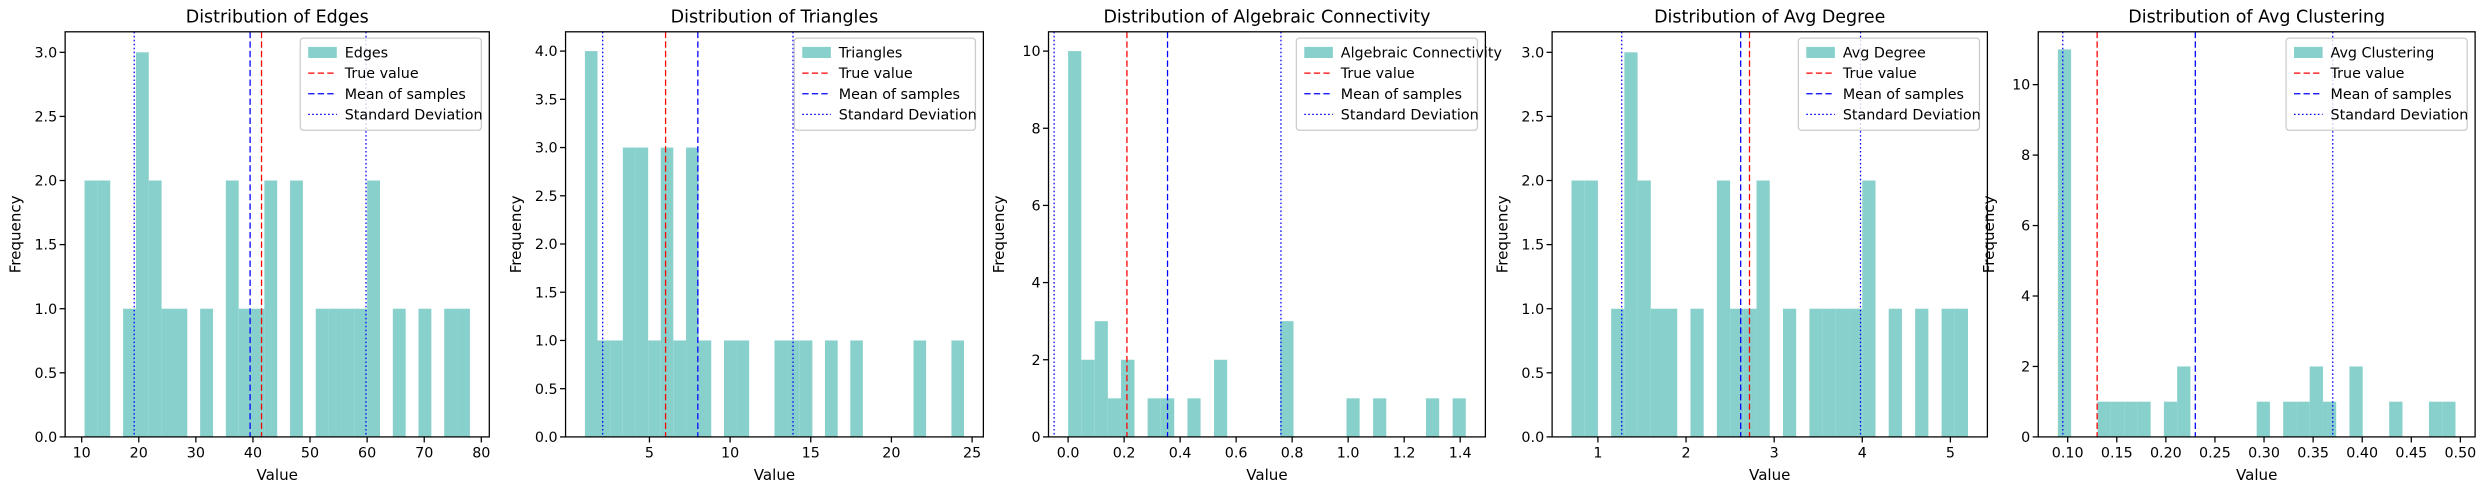  I want to click on legend-label: Edges, so click(366, 54).